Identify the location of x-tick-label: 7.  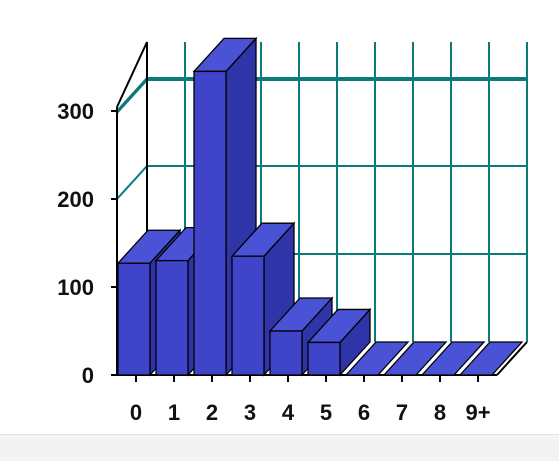
(402, 412).